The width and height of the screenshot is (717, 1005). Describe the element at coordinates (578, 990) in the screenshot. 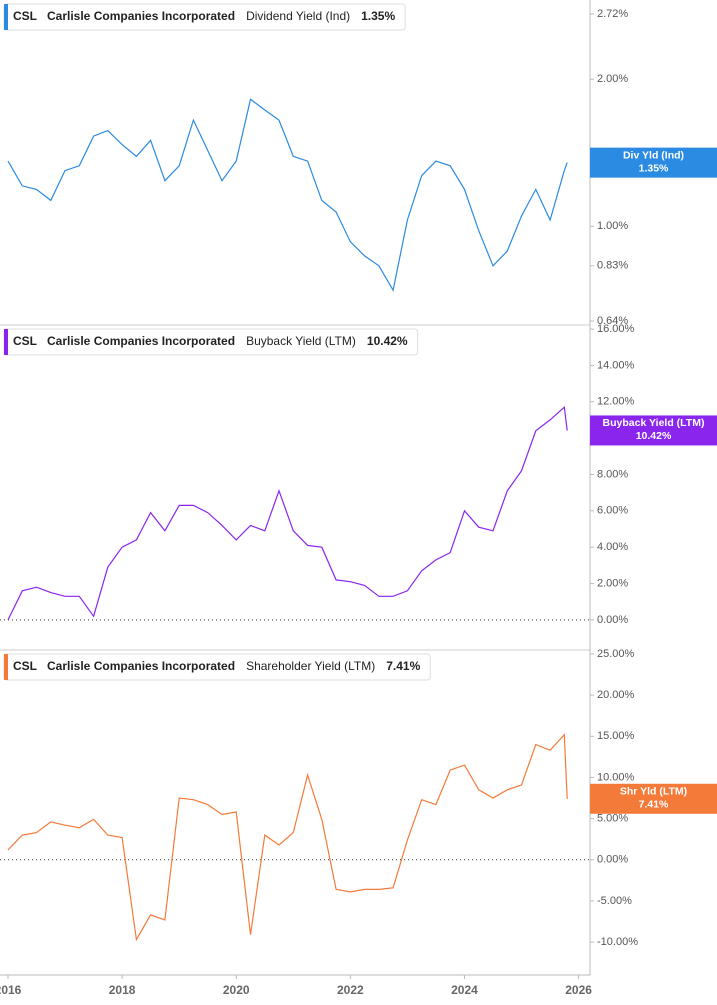

I see `x-tick-label: 2026` at that location.